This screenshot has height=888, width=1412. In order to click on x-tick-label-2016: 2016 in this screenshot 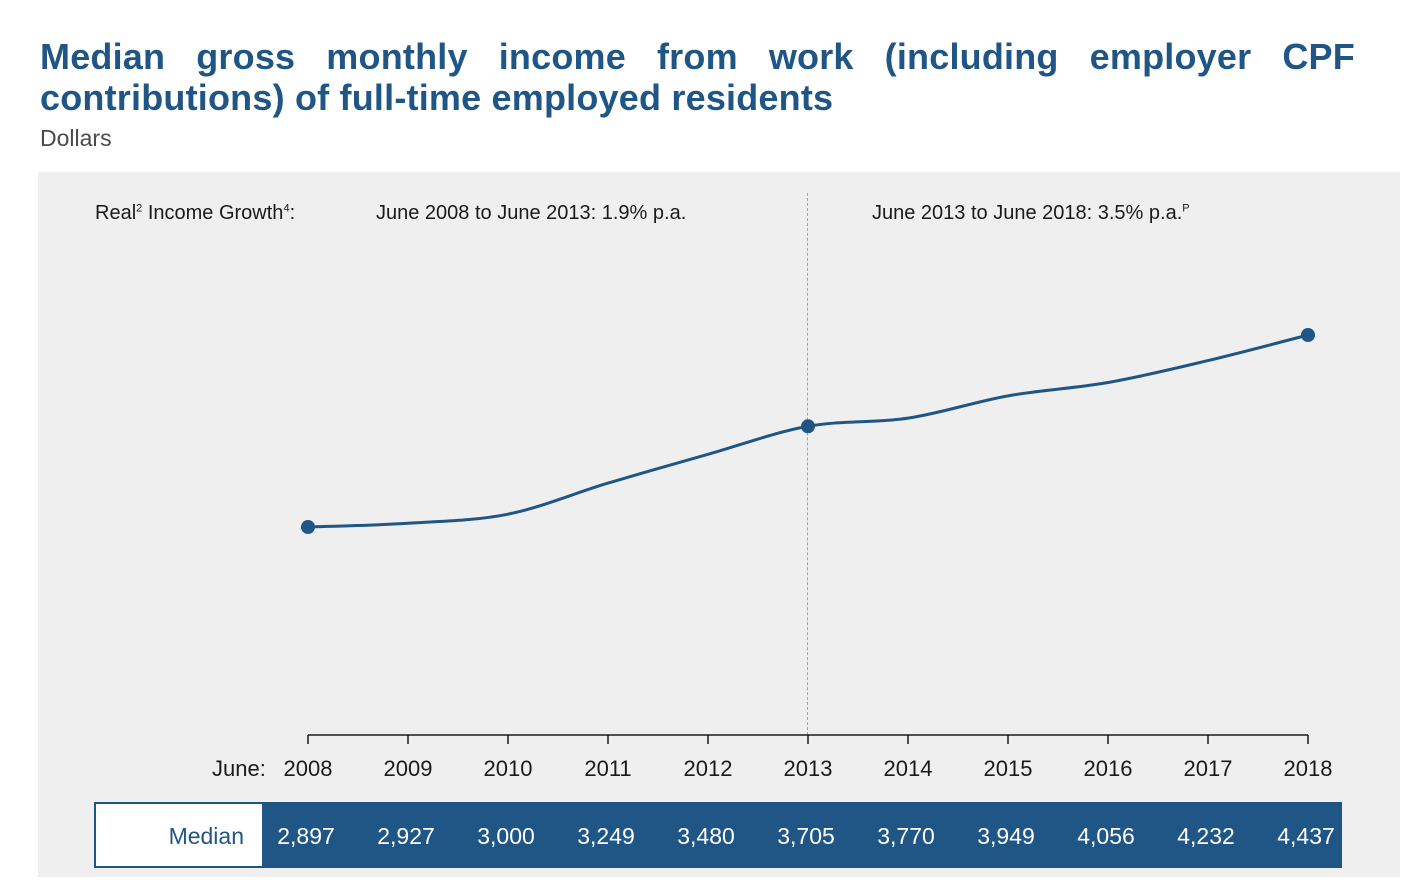, I will do `click(1108, 768)`.